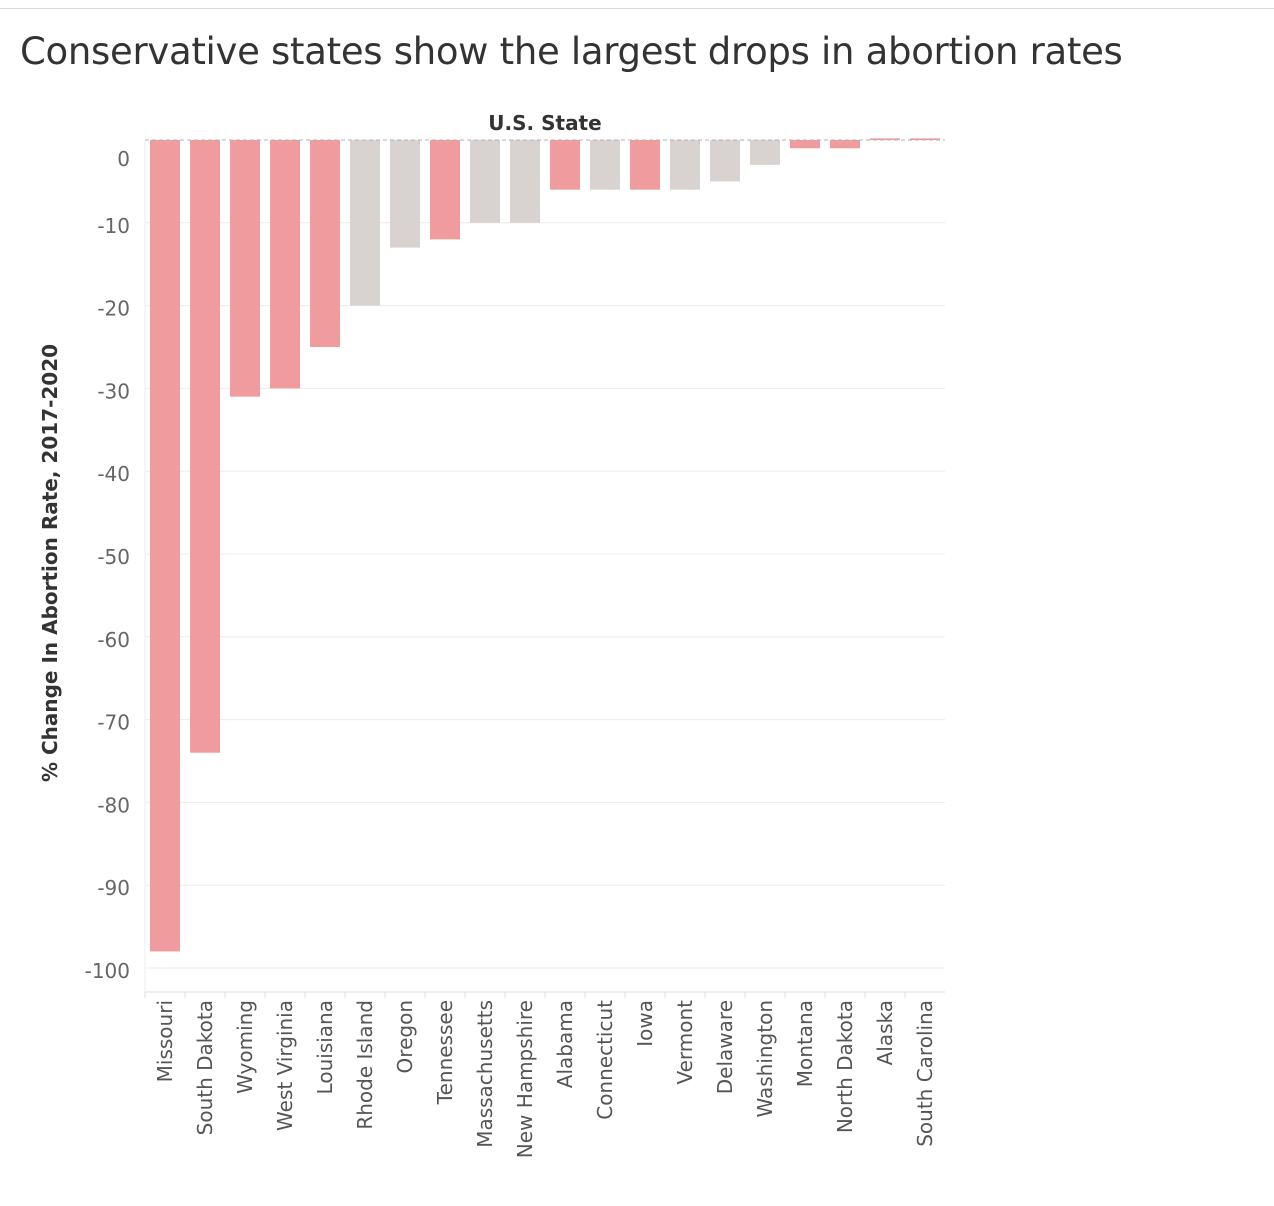 This screenshot has width=1274, height=1206. What do you see at coordinates (285, 1065) in the screenshot?
I see `x-category-label: West Virginia` at bounding box center [285, 1065].